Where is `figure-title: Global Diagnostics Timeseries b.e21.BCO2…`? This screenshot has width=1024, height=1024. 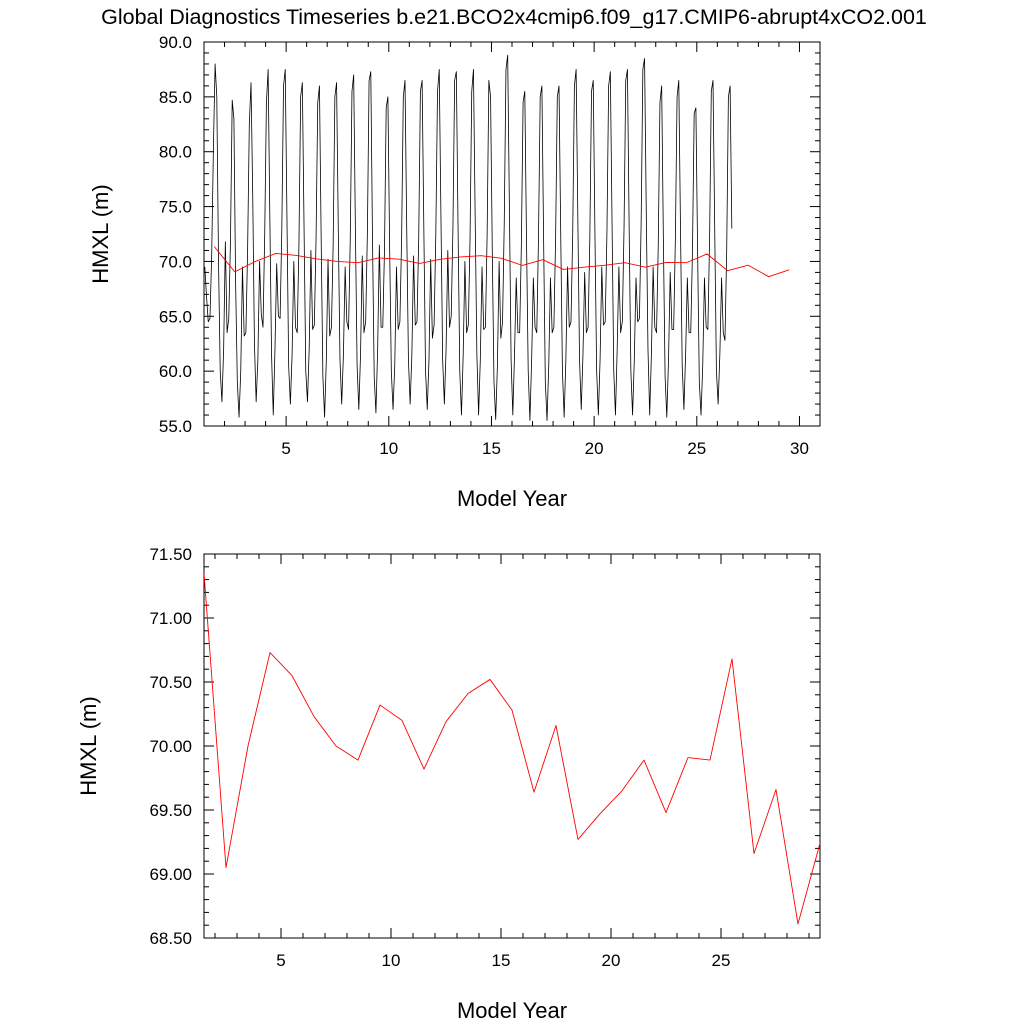
figure-title: Global Diagnostics Timeseries b.e21.BCO2… is located at coordinates (514, 17).